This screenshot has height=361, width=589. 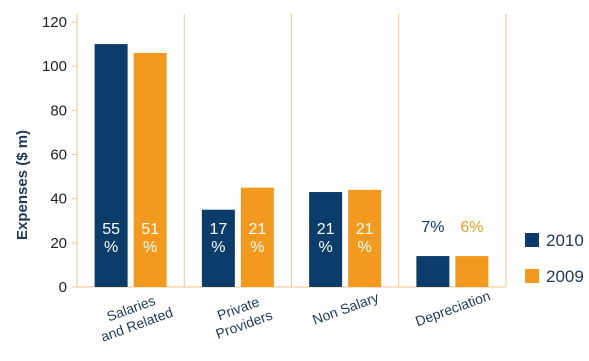 I want to click on legend: 2010 2009, so click(x=554, y=258).